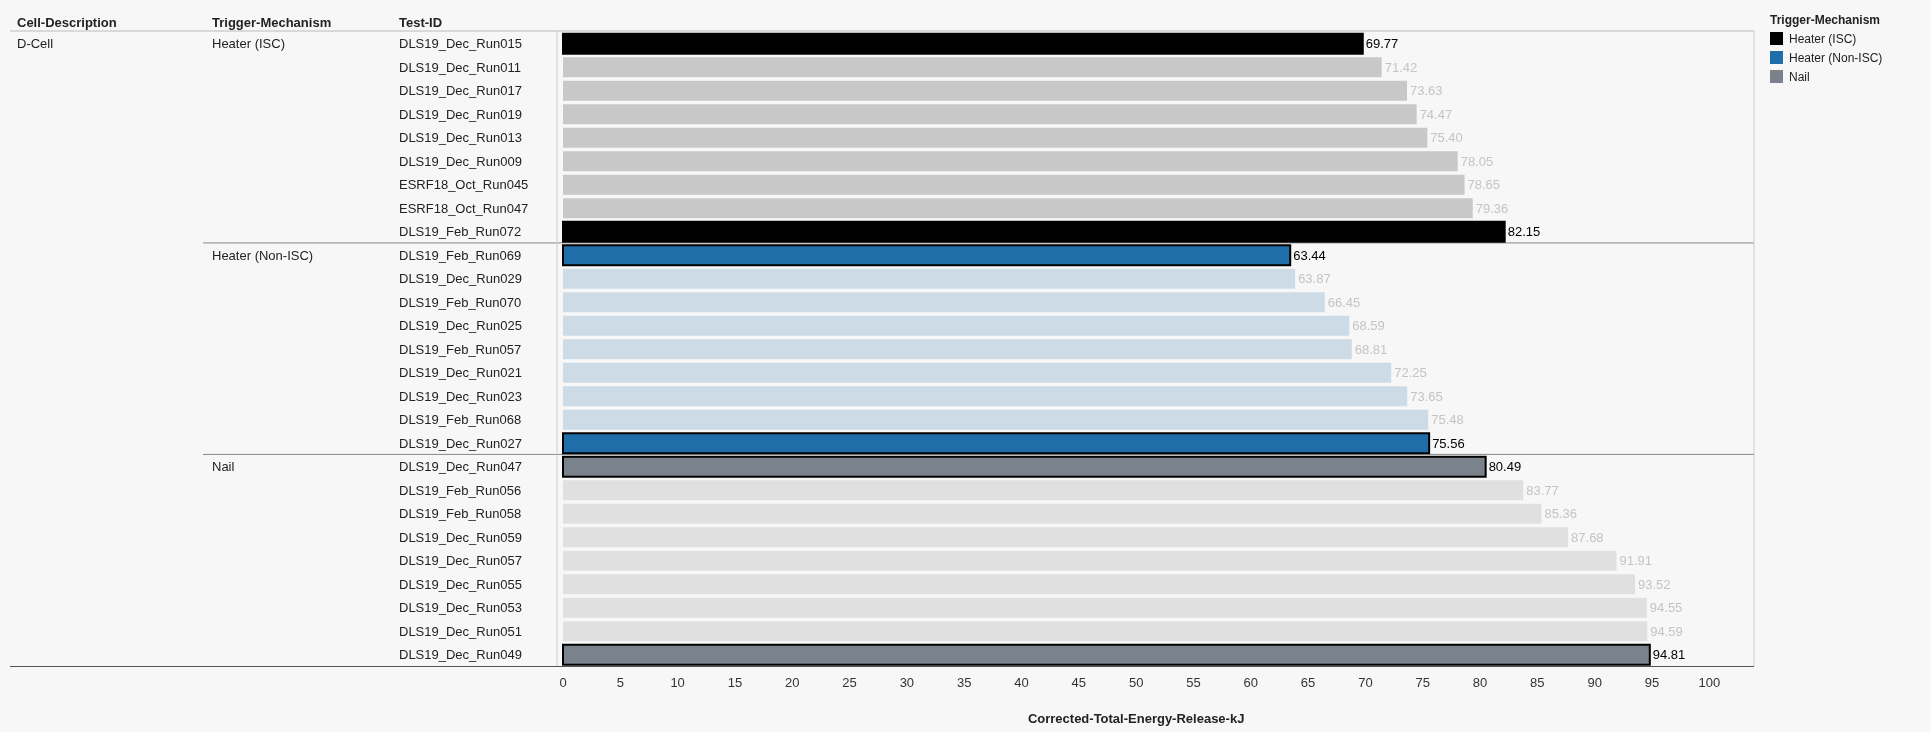 This screenshot has width=1931, height=732. Describe the element at coordinates (1825, 20) in the screenshot. I see `legend-title: Trigger-Mechanism` at that location.